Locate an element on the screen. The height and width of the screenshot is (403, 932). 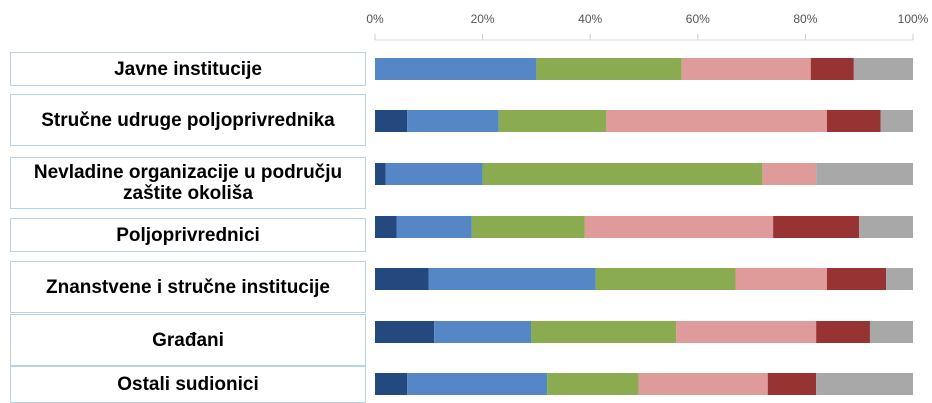
category-label: Javne institucije is located at coordinates (188, 69).